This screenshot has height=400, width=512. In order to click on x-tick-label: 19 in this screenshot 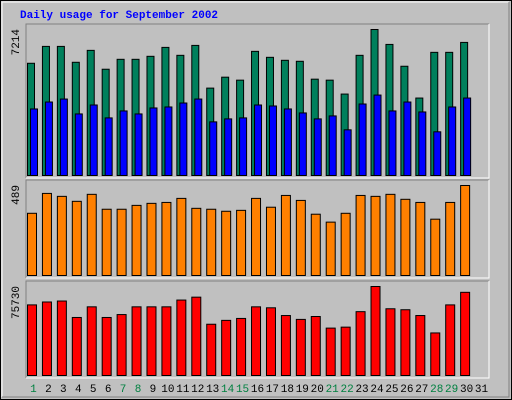, I will do `click(302, 390)`.